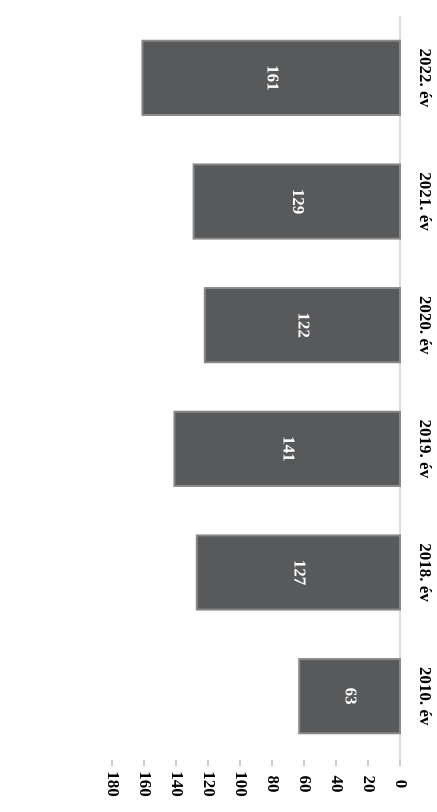 The height and width of the screenshot is (812, 437). Describe the element at coordinates (305, 784) in the screenshot. I see `value-tick-label: 60` at that location.